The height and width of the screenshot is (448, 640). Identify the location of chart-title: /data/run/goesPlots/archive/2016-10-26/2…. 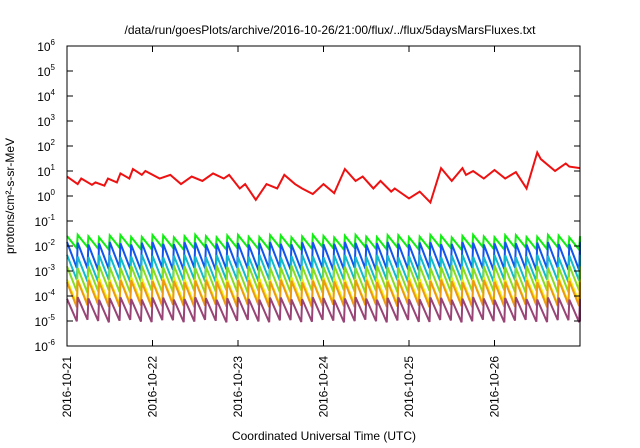
(331, 30).